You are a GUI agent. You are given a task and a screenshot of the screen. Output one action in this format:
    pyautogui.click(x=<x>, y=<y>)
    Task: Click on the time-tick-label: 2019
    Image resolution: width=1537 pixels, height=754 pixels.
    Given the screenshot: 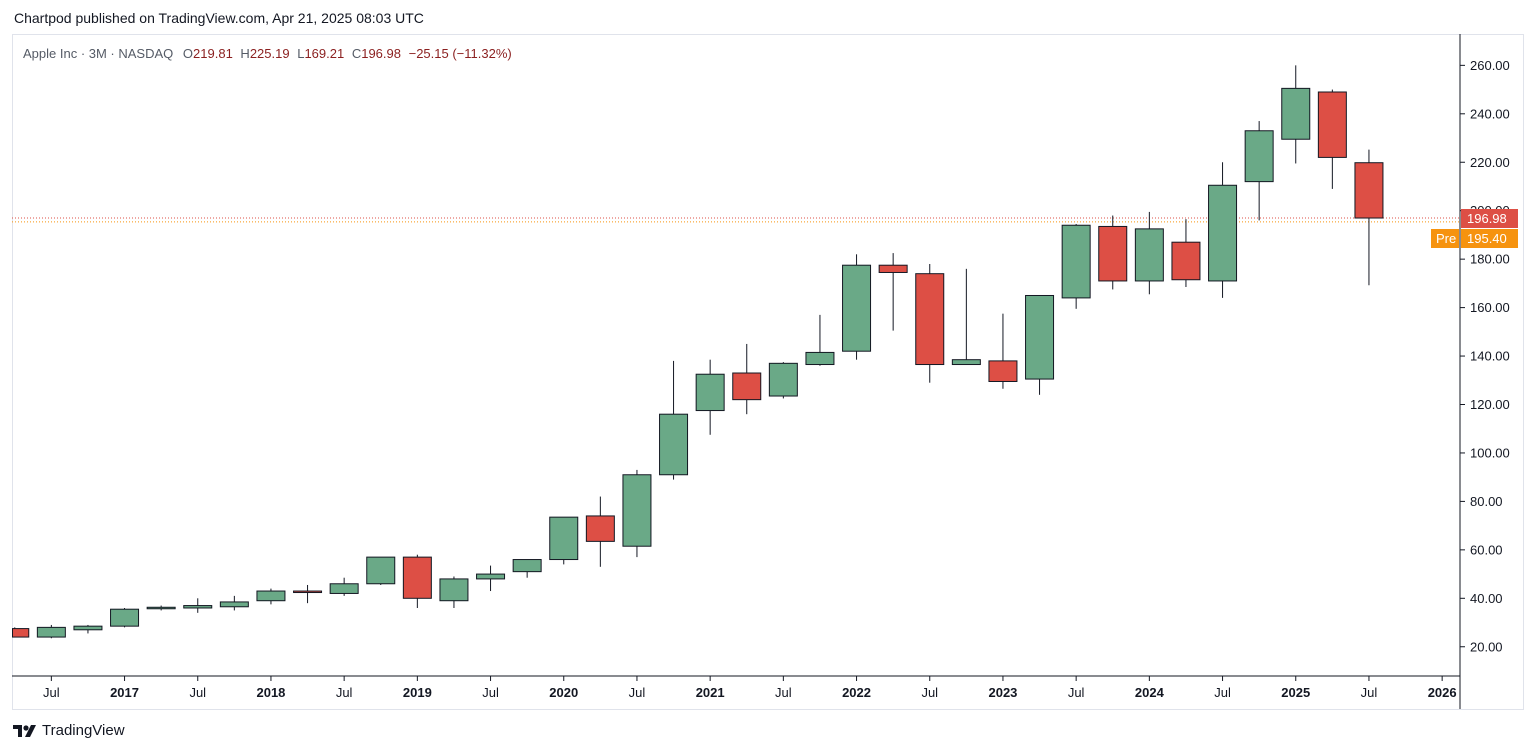 What is the action you would take?
    pyautogui.click(x=417, y=692)
    